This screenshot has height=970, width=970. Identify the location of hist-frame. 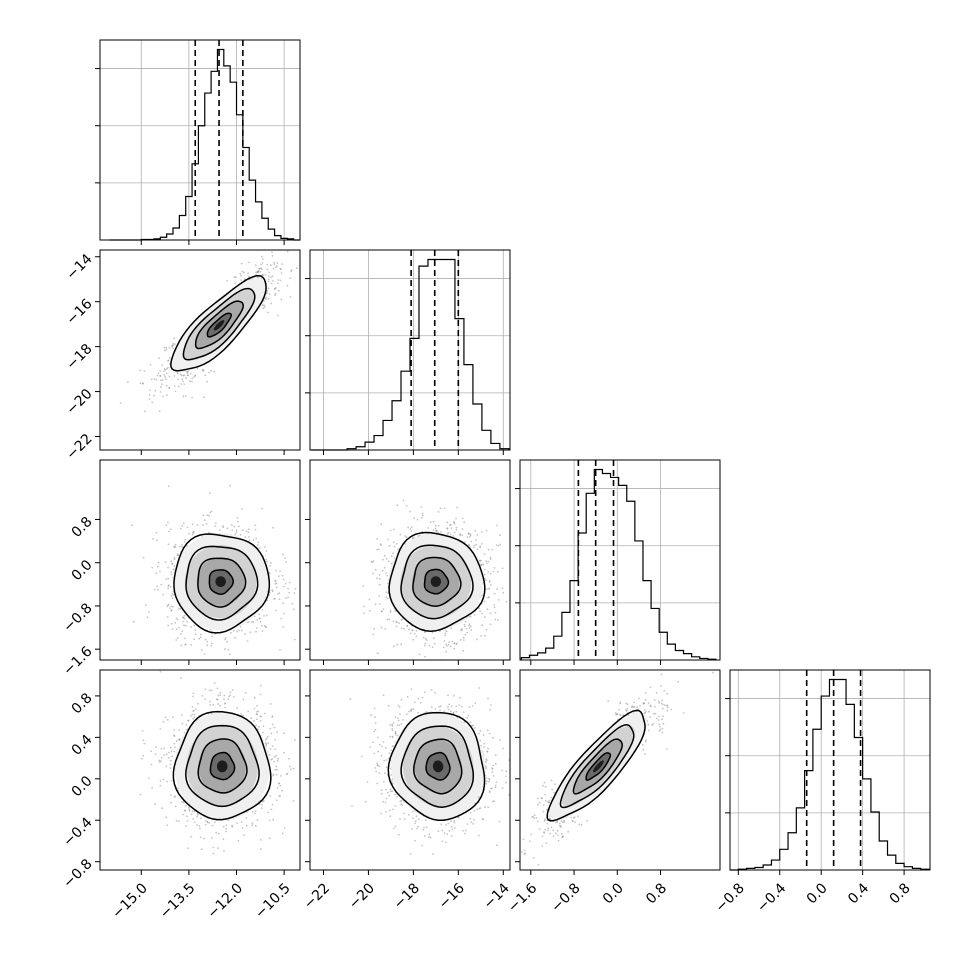
(410, 350).